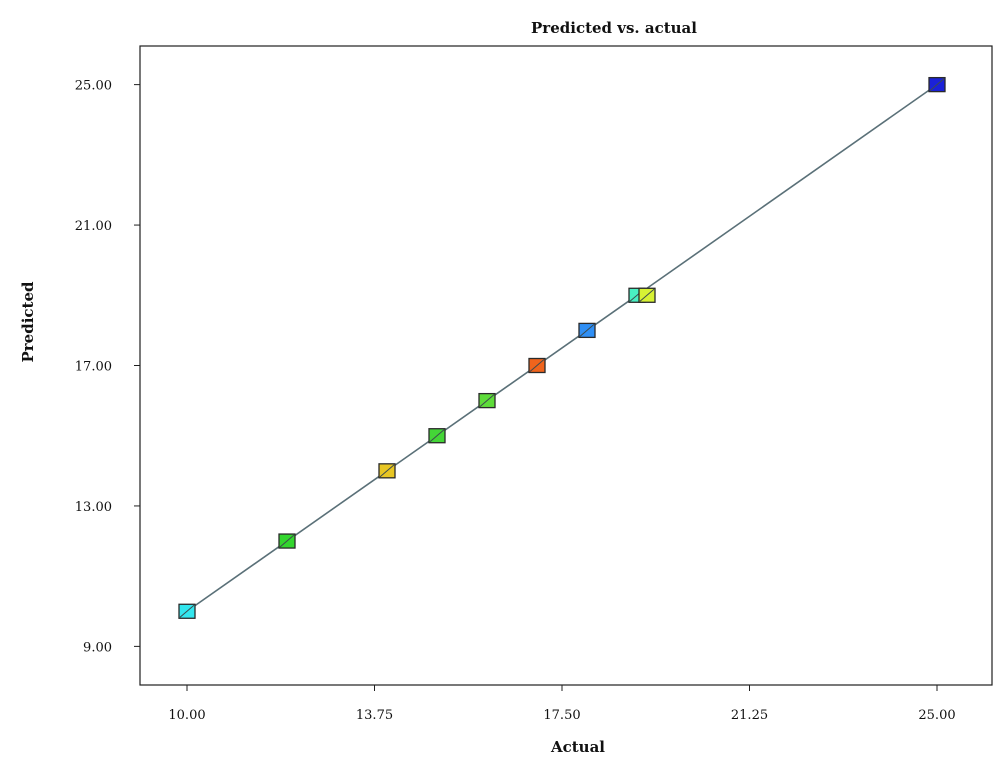 Image resolution: width=1000 pixels, height=765 pixels. Describe the element at coordinates (28, 322) in the screenshot. I see `y-axis-title: Predicted` at that location.